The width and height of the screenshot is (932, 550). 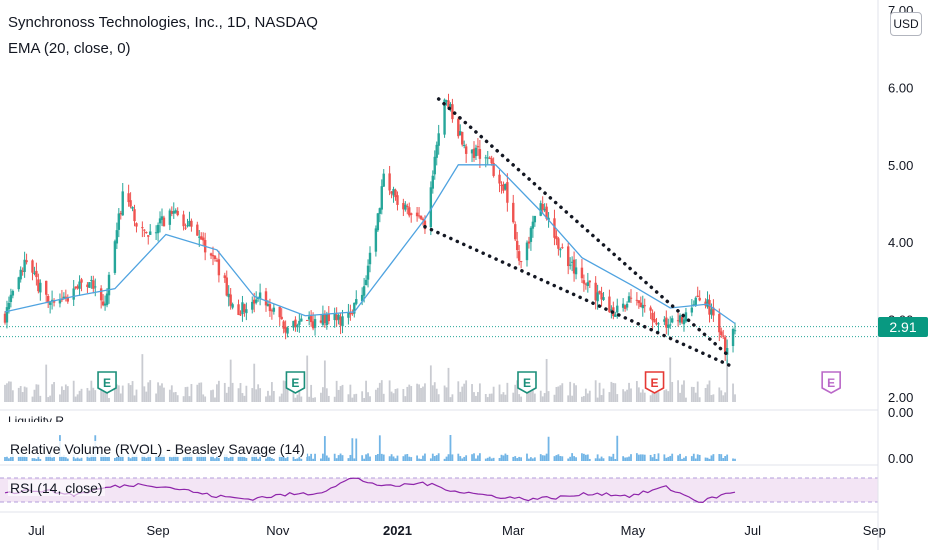 What do you see at coordinates (900, 204) in the screenshot?
I see `price-axis: 7.006.005.004.003.002.00` at bounding box center [900, 204].